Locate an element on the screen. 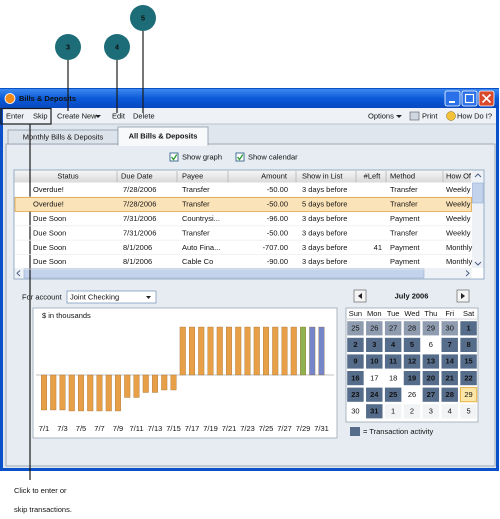 This screenshot has width=500, height=519. selected-row is located at coordinates (243, 204).